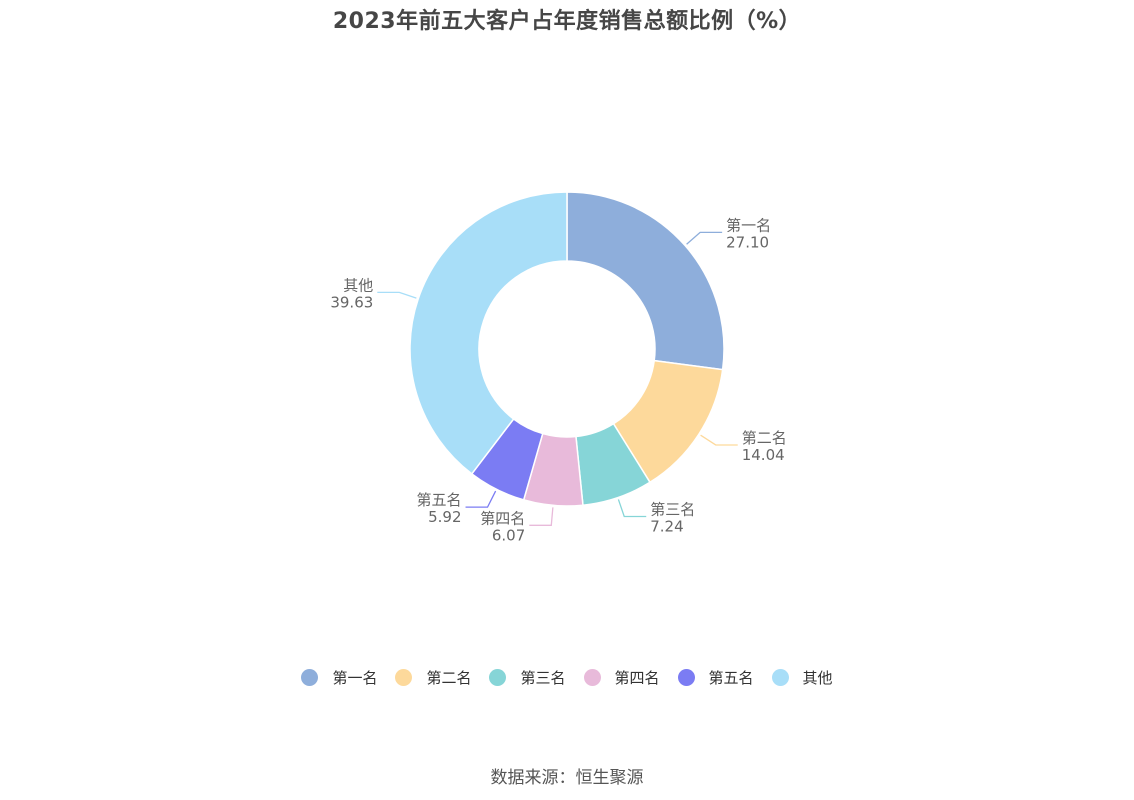 Image resolution: width=1134 pixels, height=800 pixels. Describe the element at coordinates (672, 509) in the screenshot. I see `slice-label-name-third: 第三名` at that location.